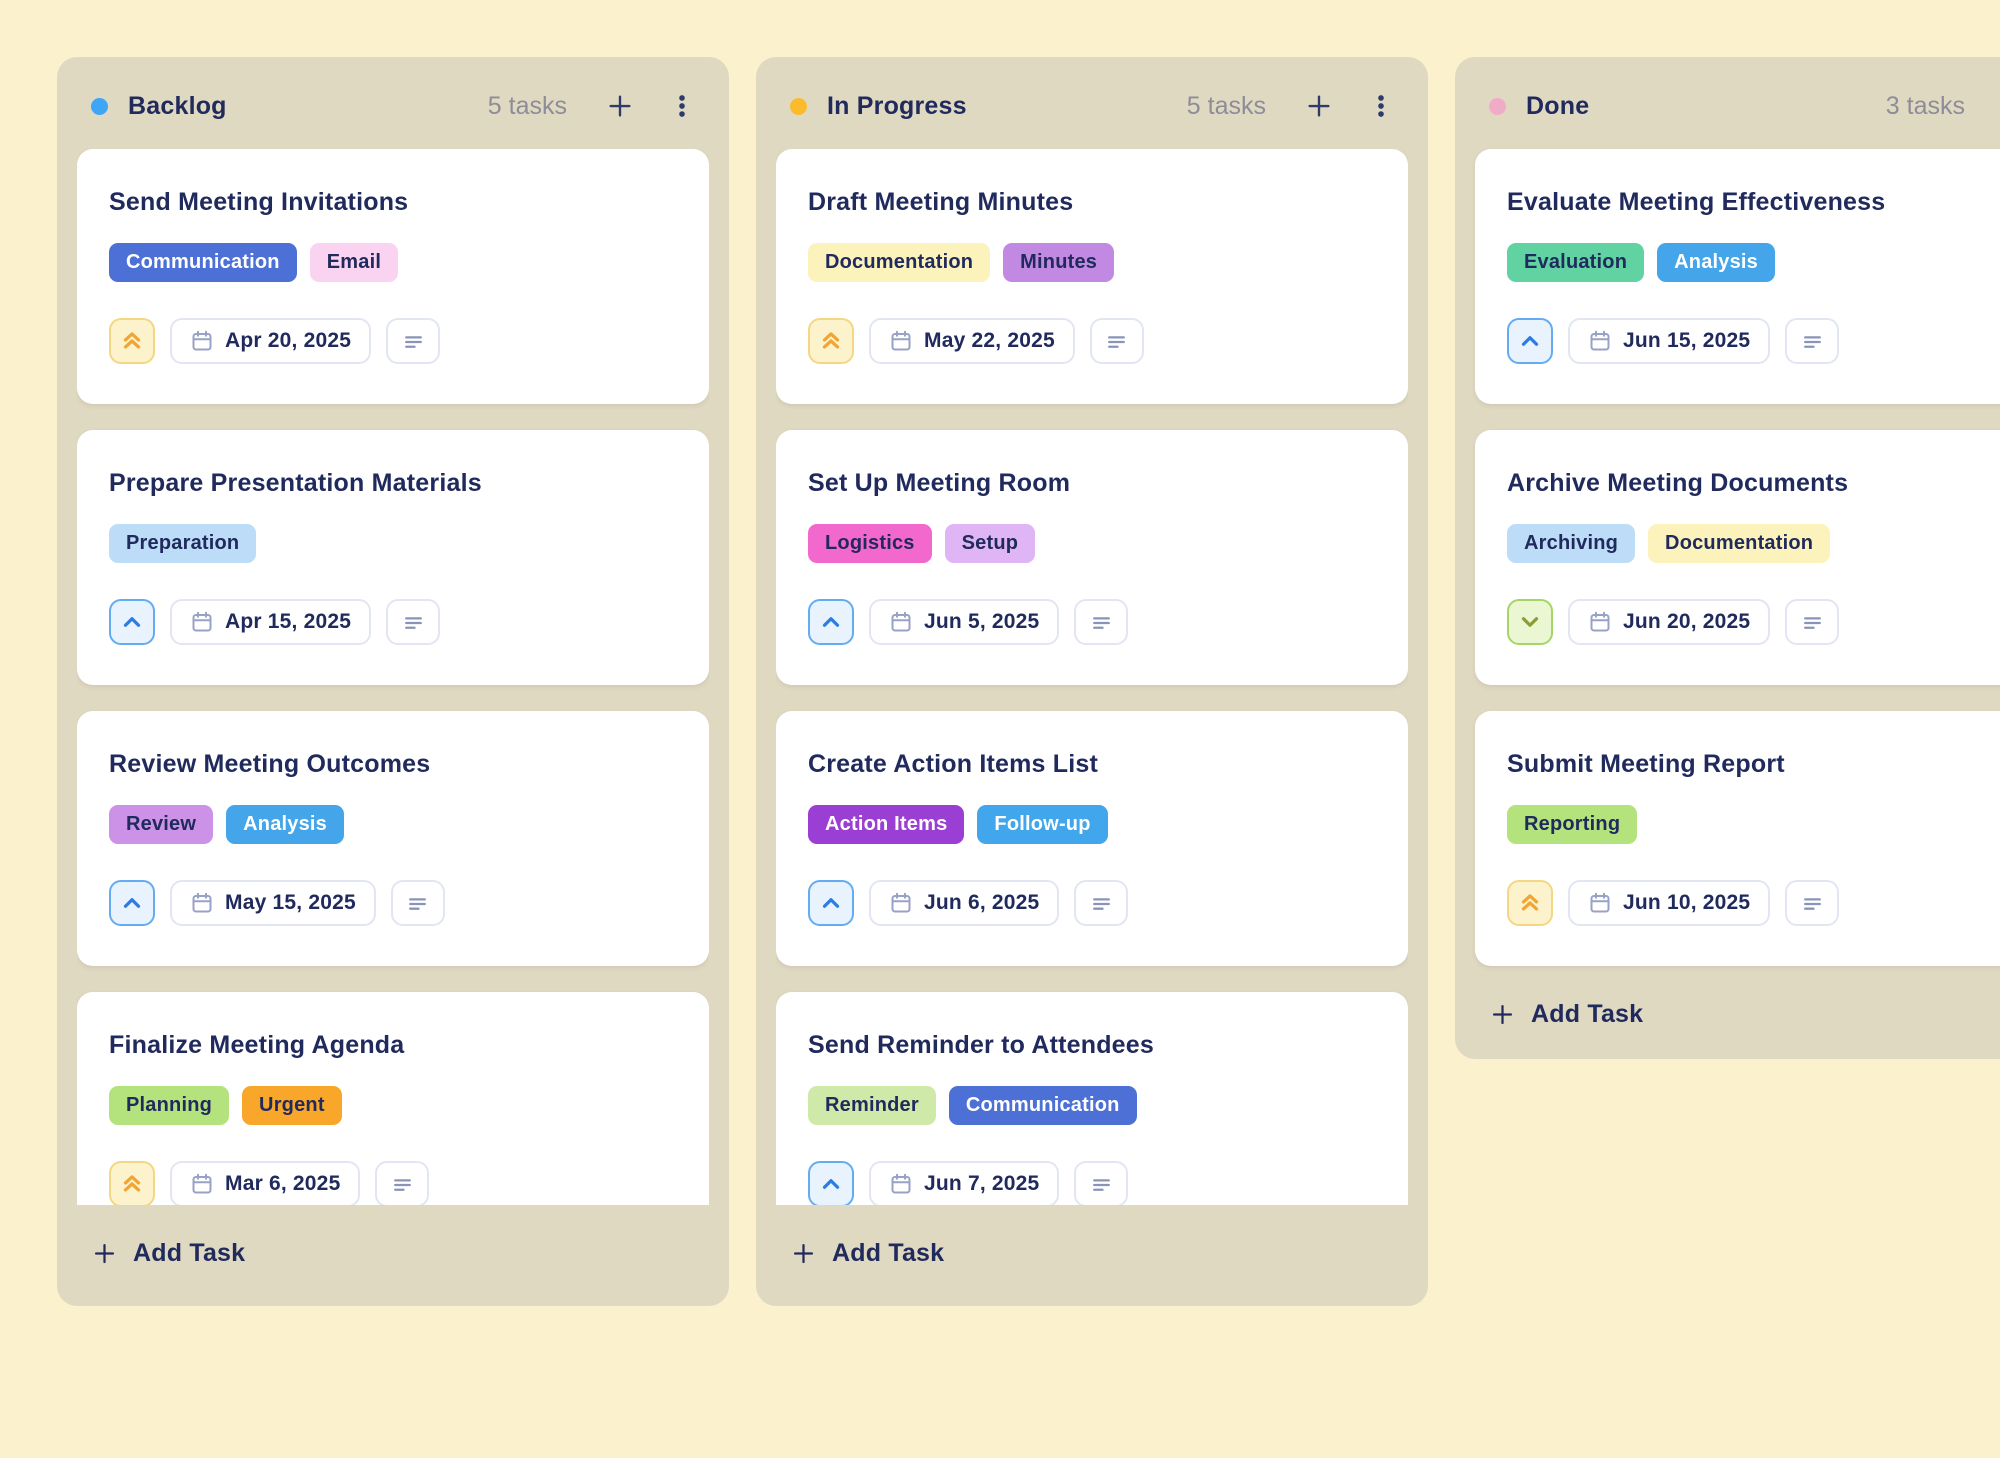 Image resolution: width=2000 pixels, height=1458 pixels. Describe the element at coordinates (270, 764) in the screenshot. I see `task-title: Review Meeting Outcomes` at that location.